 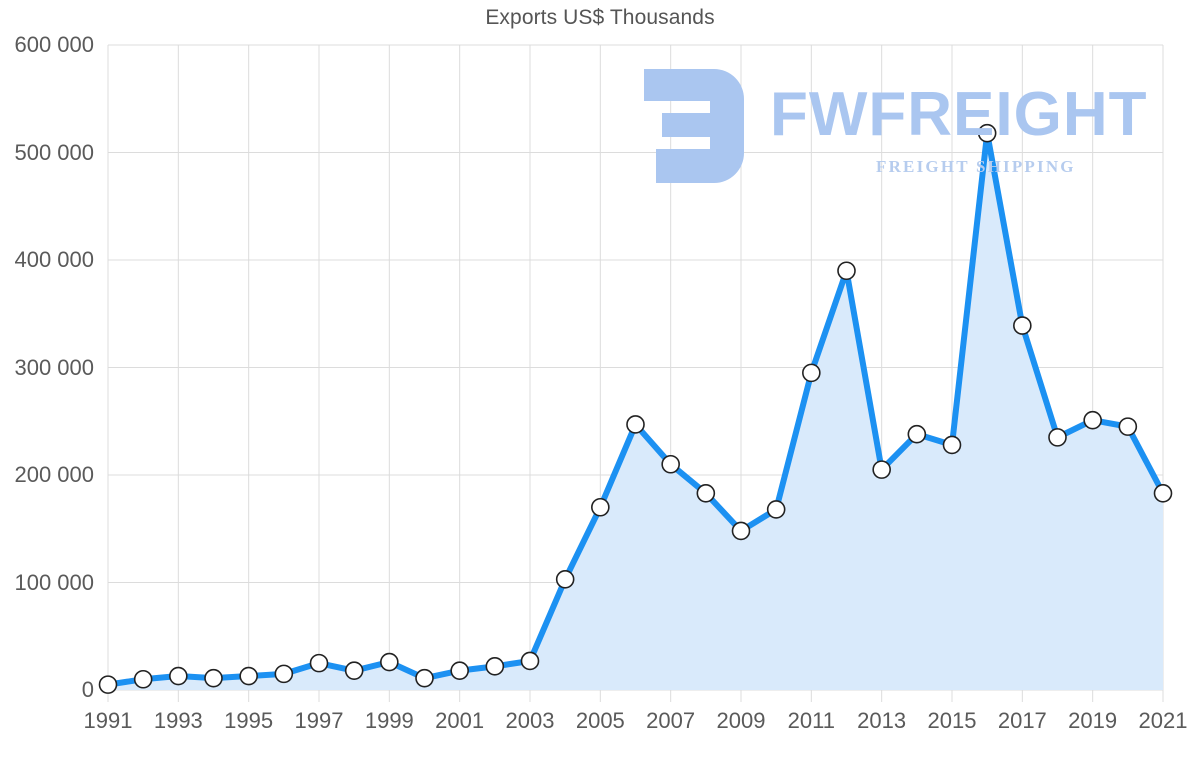 What do you see at coordinates (882, 720) in the screenshot?
I see `x-axis-tick-label: 2013` at bounding box center [882, 720].